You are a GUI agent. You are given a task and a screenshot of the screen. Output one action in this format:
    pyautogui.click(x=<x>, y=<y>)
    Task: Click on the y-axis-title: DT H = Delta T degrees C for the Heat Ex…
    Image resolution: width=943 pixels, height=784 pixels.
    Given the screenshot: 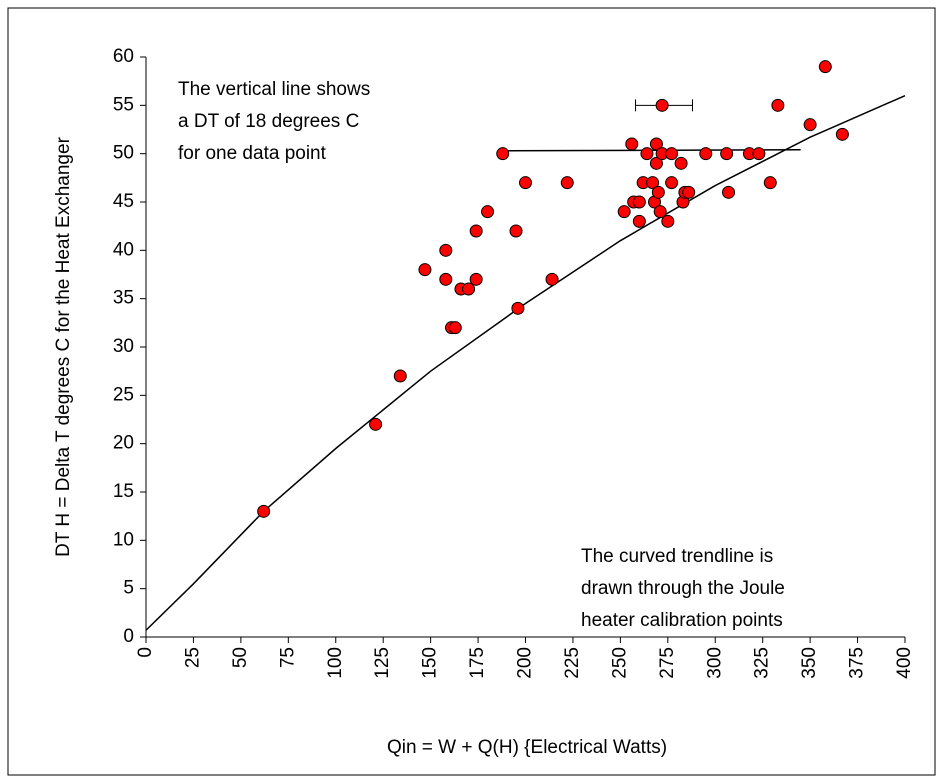 What is the action you would take?
    pyautogui.click(x=63, y=346)
    